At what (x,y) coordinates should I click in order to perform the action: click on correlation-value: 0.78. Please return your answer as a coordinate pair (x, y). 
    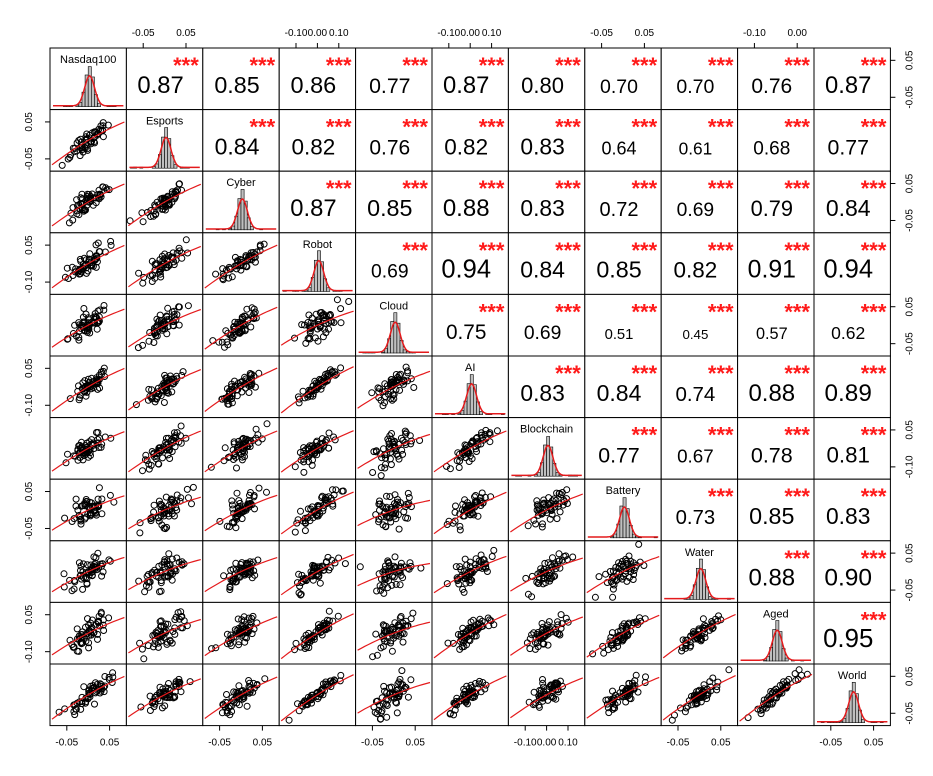
    Looking at the image, I should click on (772, 455).